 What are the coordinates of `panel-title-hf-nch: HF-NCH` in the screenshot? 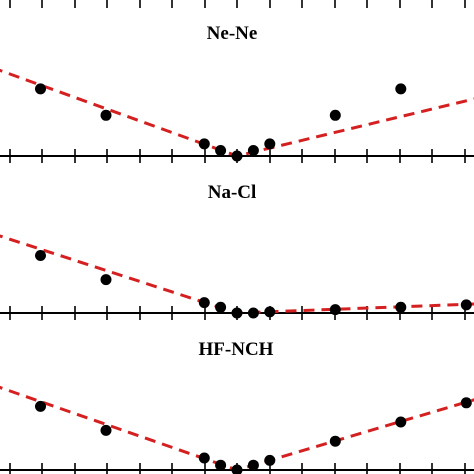 It's located at (236, 349).